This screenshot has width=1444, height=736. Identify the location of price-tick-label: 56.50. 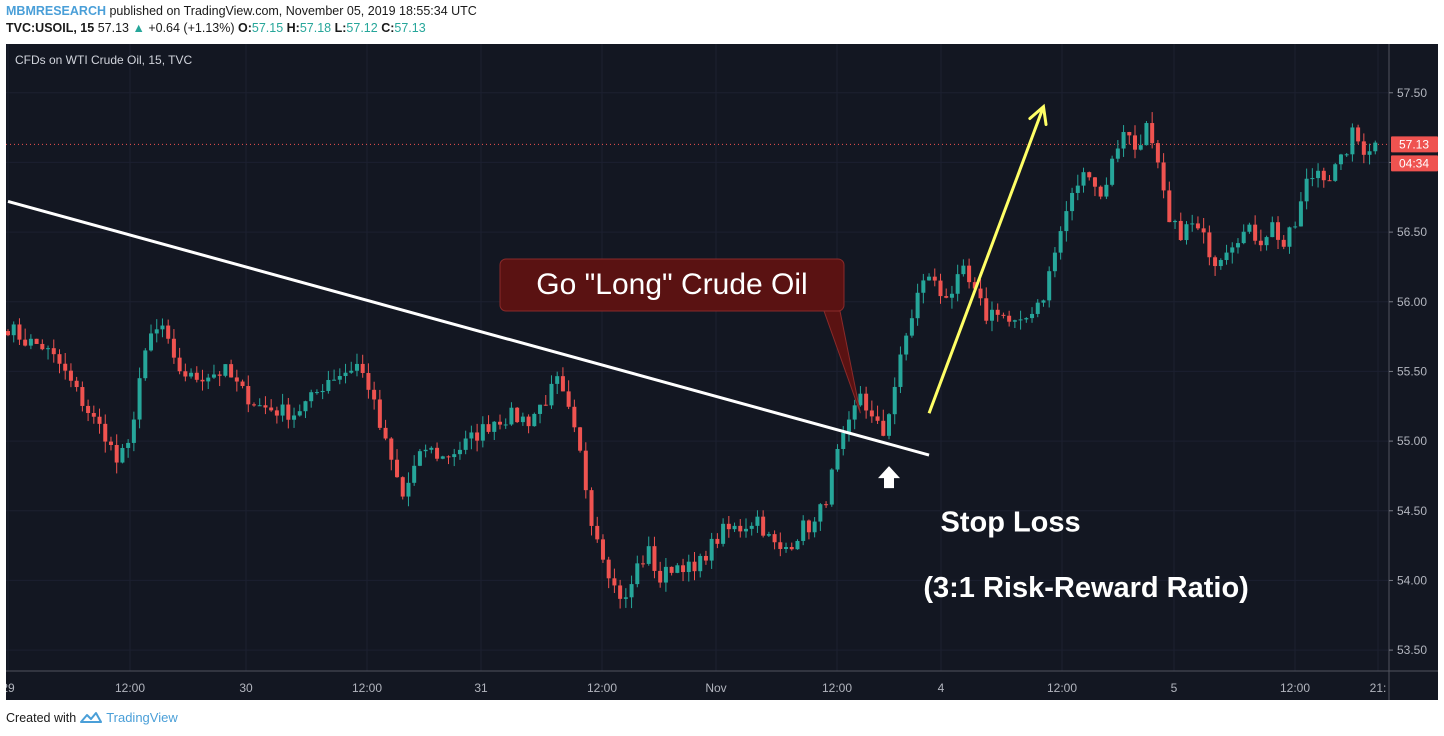
(1412, 232).